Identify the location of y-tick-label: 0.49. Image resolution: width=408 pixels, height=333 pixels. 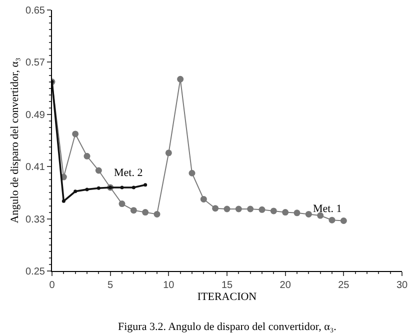
(36, 115).